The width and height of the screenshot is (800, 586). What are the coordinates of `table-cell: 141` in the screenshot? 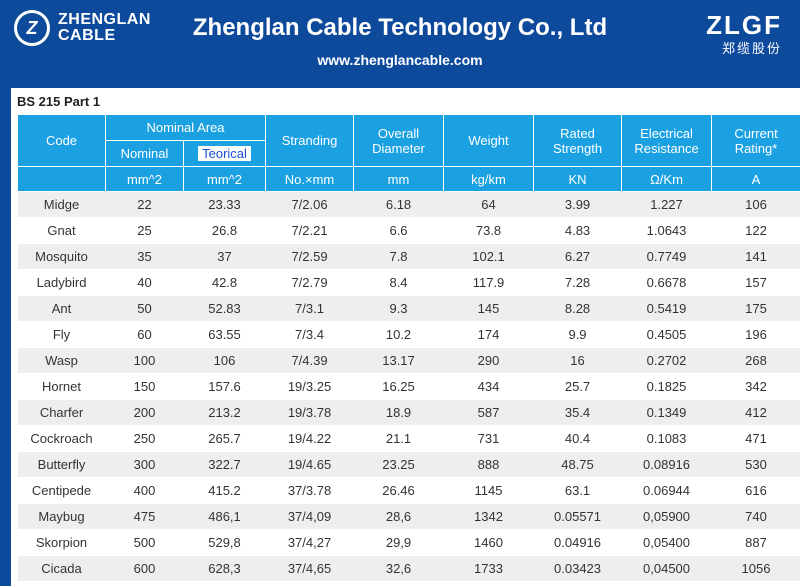 It's located at (755, 256).